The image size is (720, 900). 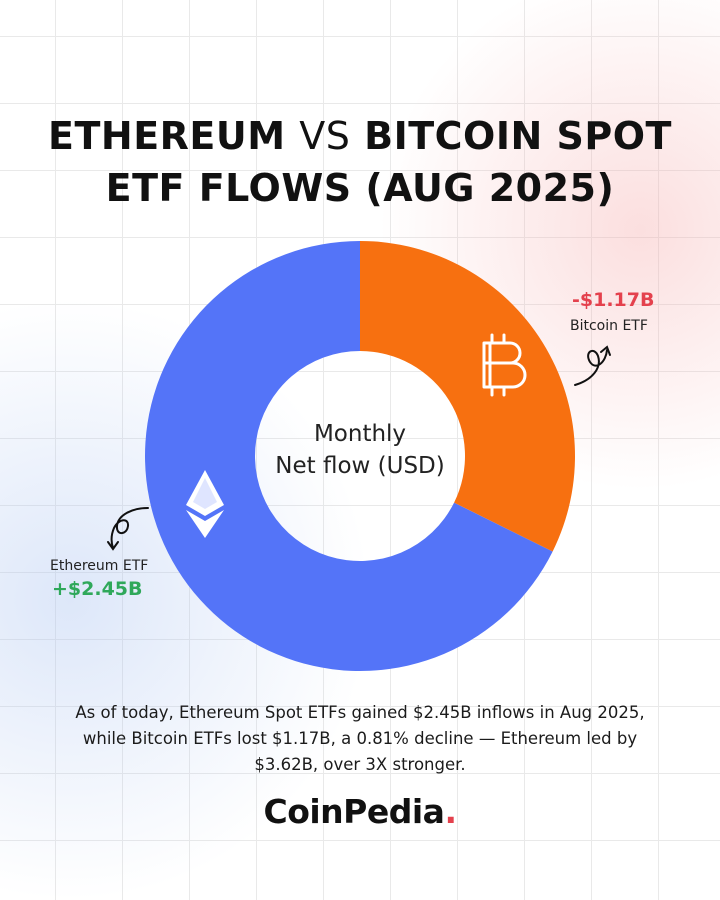 I want to click on title-vs: VS, so click(x=325, y=136).